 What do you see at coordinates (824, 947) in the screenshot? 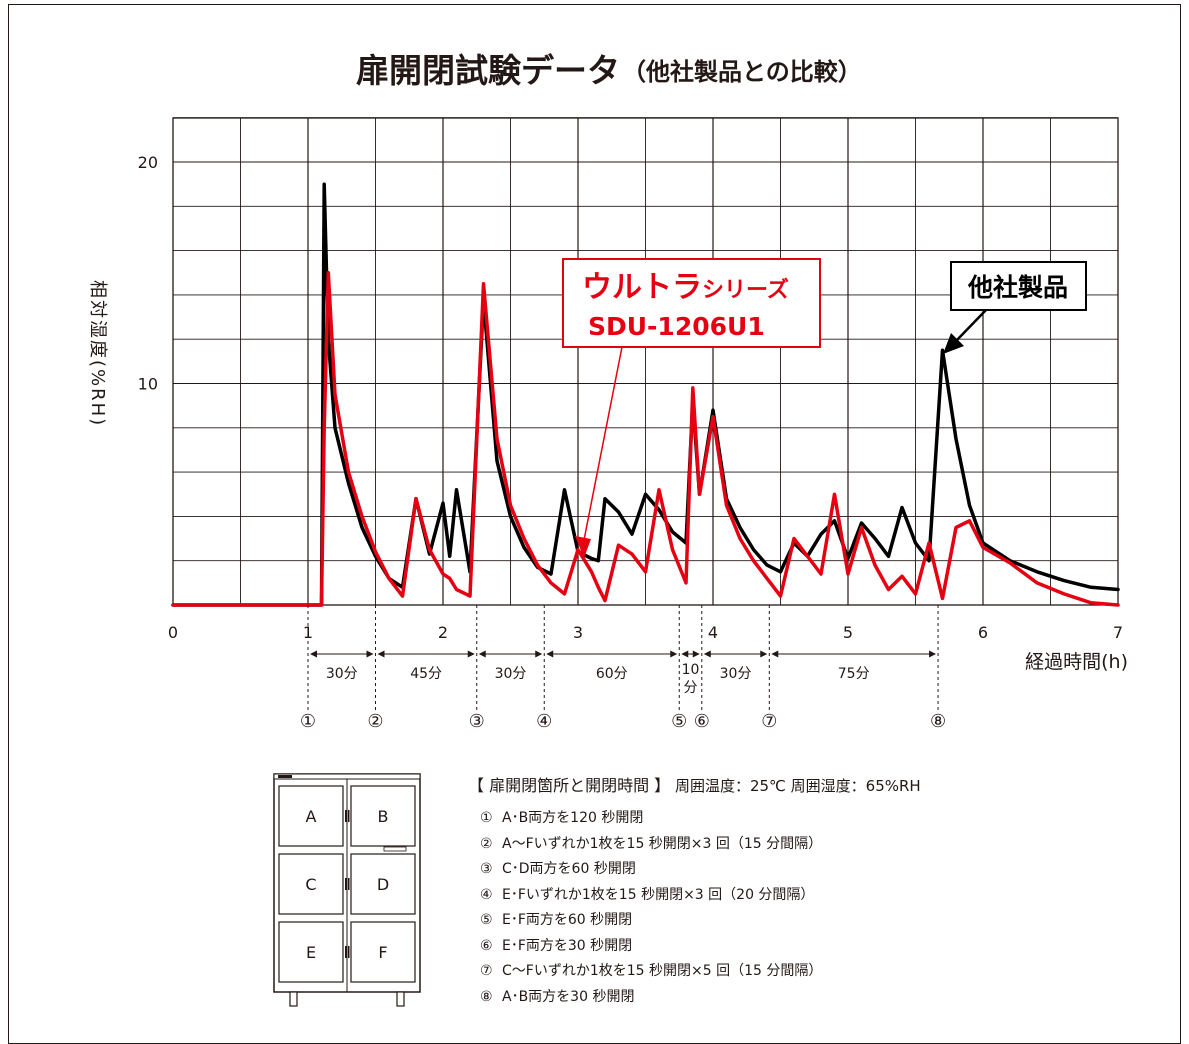
I see `legend-item: ⑥ E･F両方を30 秒開閉` at bounding box center [824, 947].